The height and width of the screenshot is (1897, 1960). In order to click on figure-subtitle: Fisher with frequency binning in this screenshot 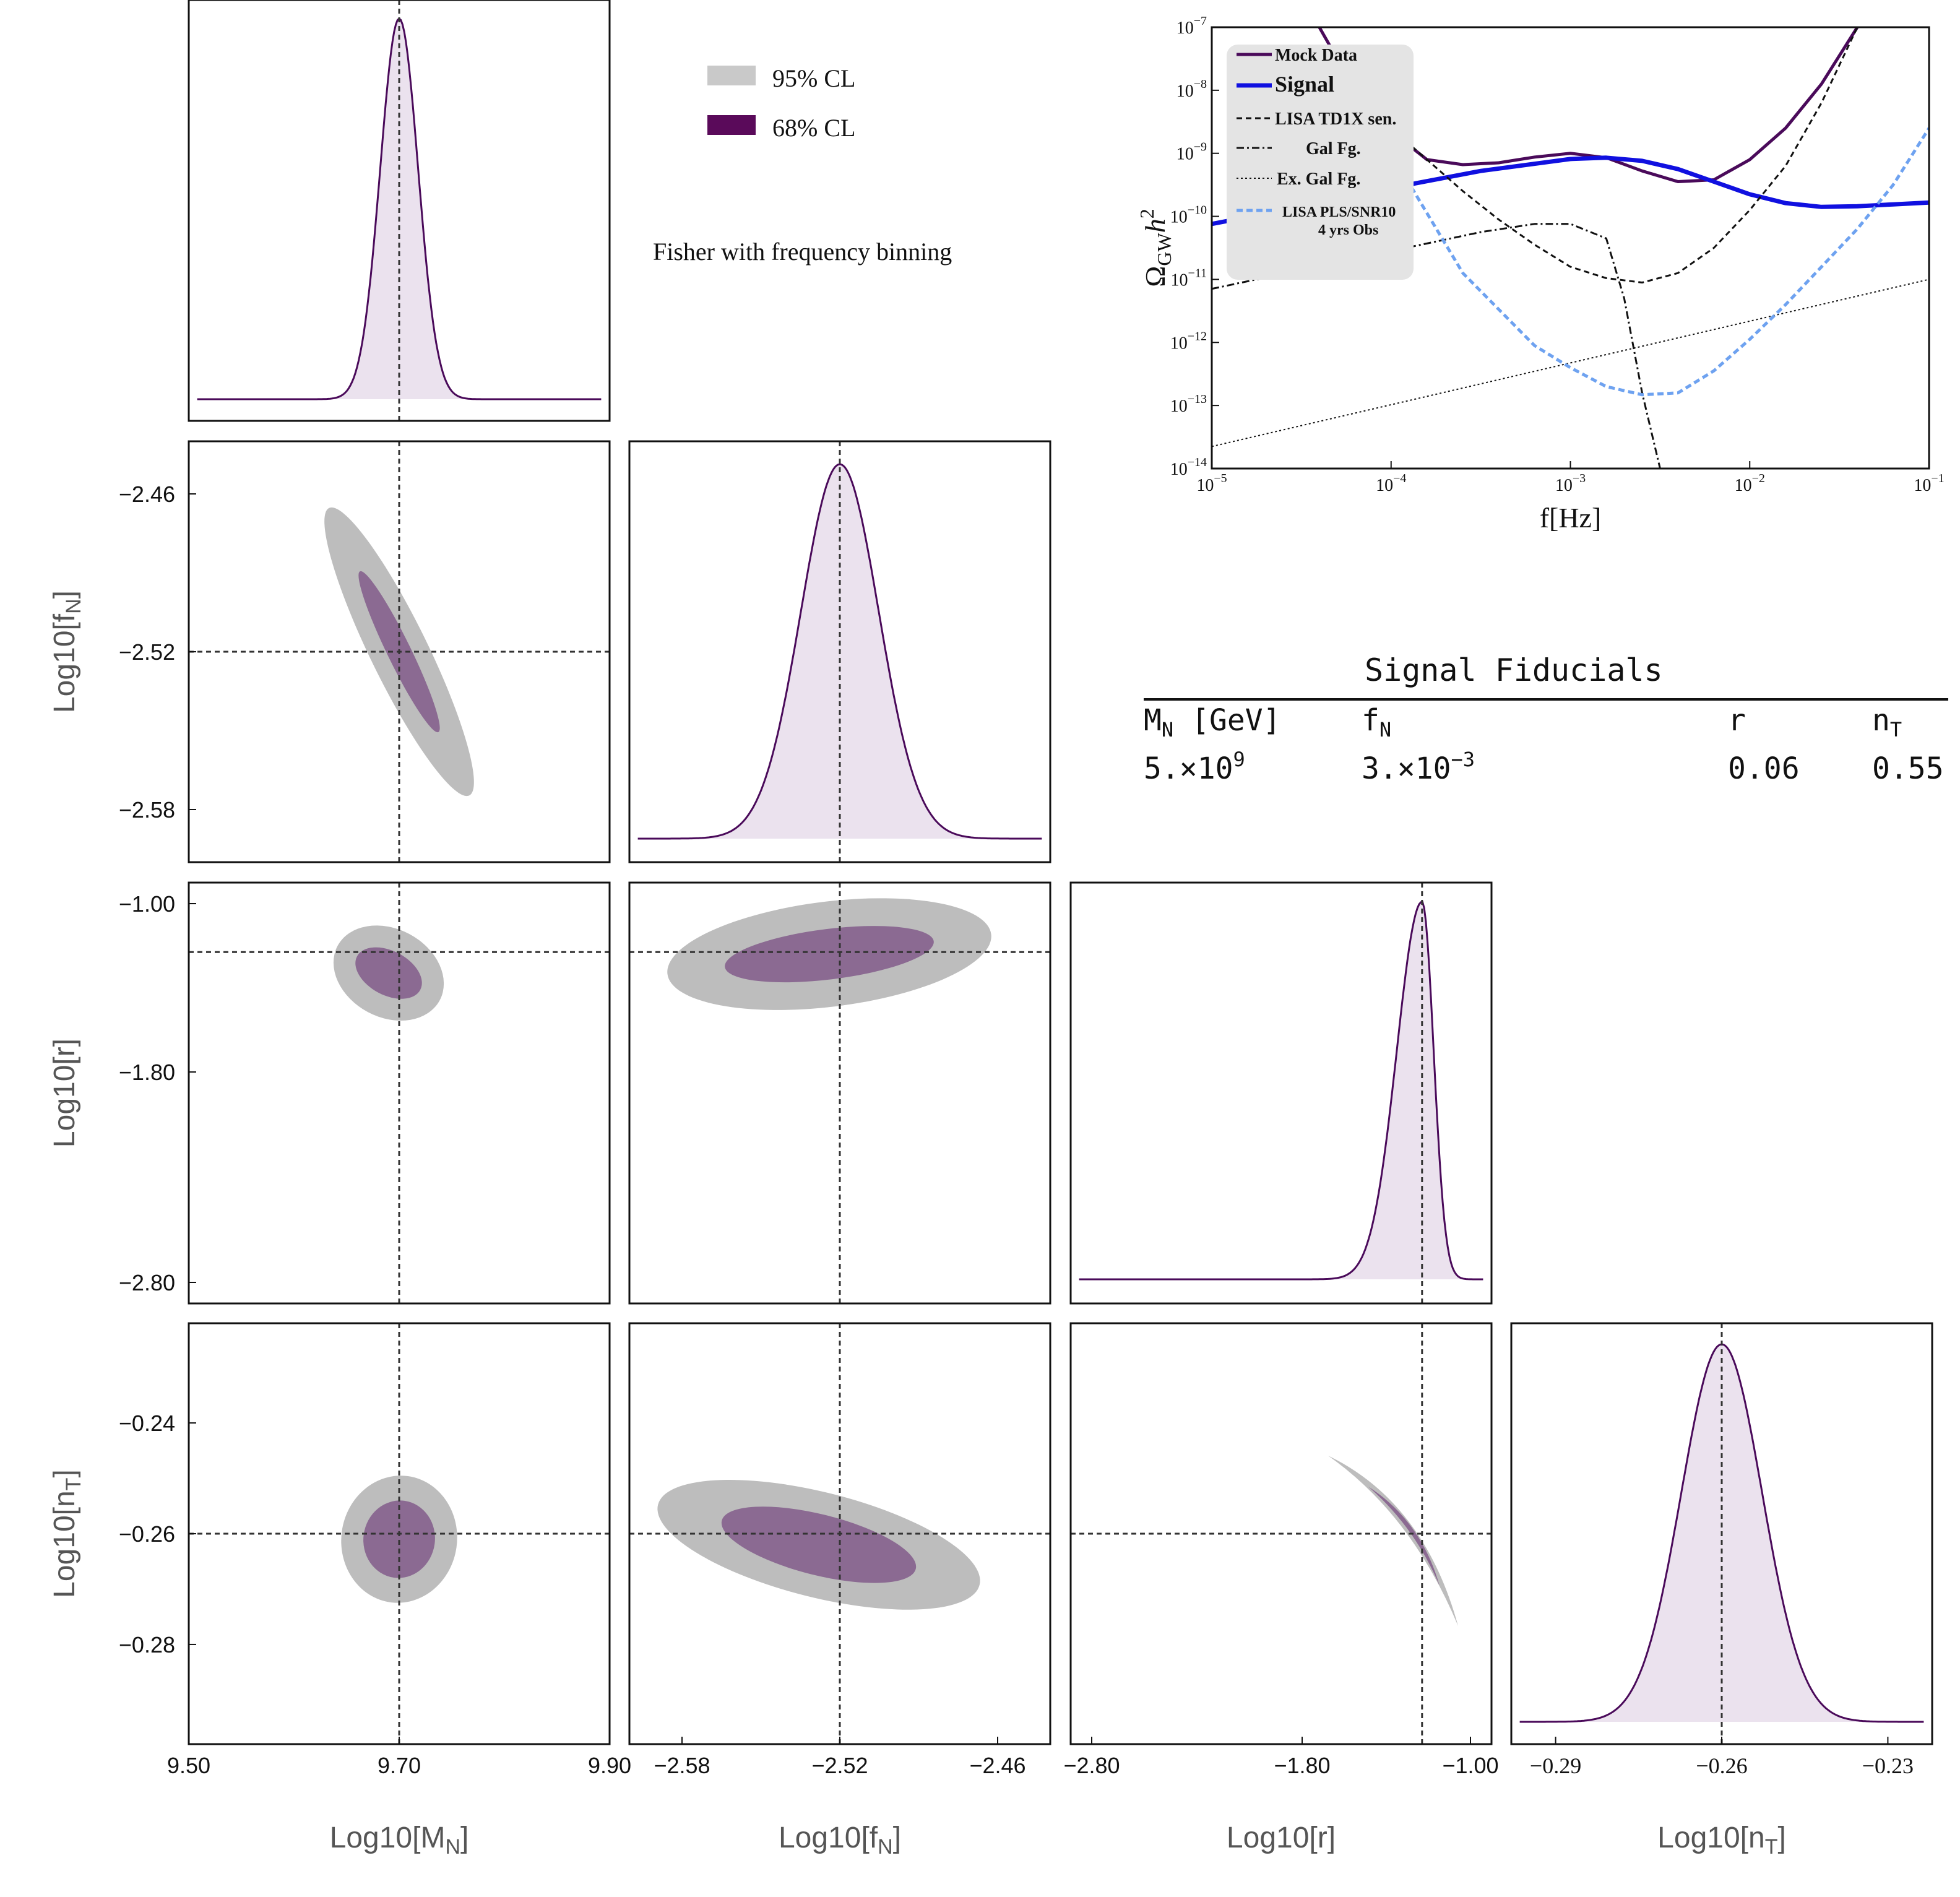, I will do `click(802, 252)`.